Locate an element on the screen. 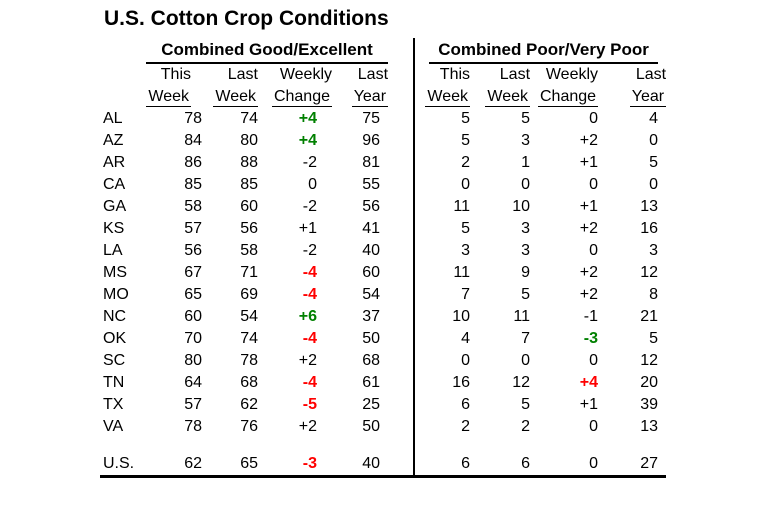  poor-last-week-value: 3 is located at coordinates (526, 228).